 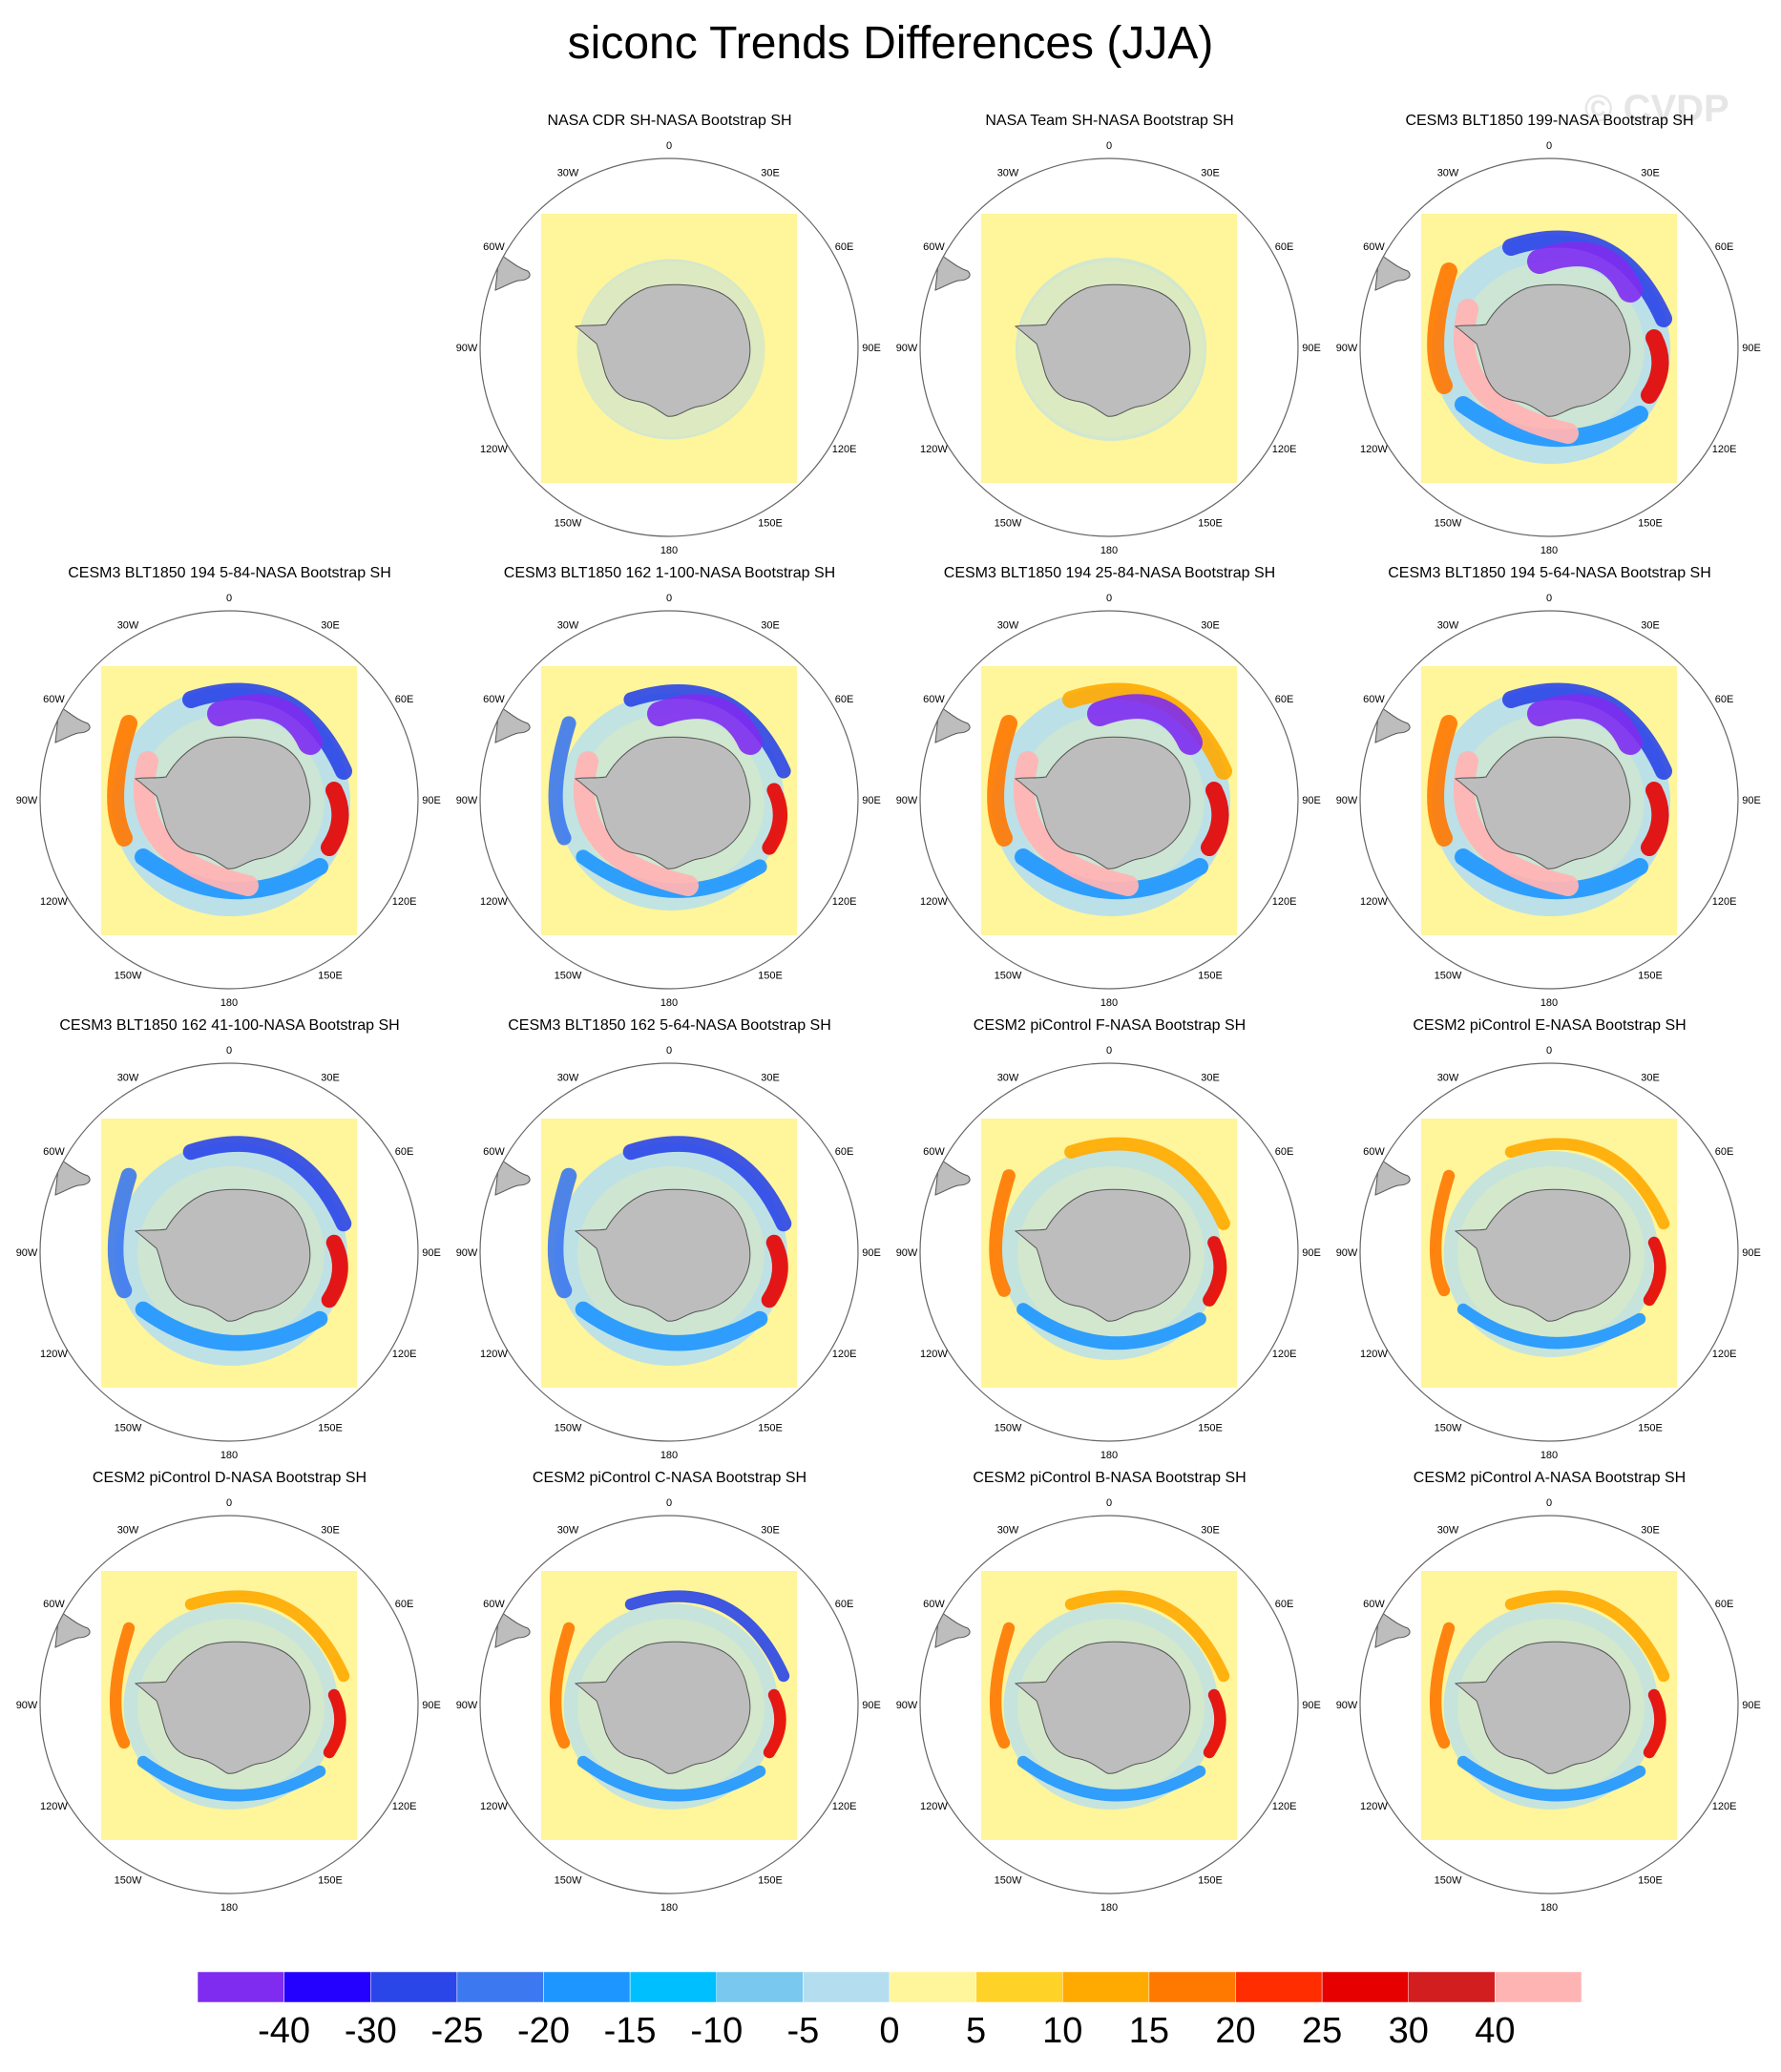 What do you see at coordinates (803, 2031) in the screenshot?
I see `colorbar-label: -5` at bounding box center [803, 2031].